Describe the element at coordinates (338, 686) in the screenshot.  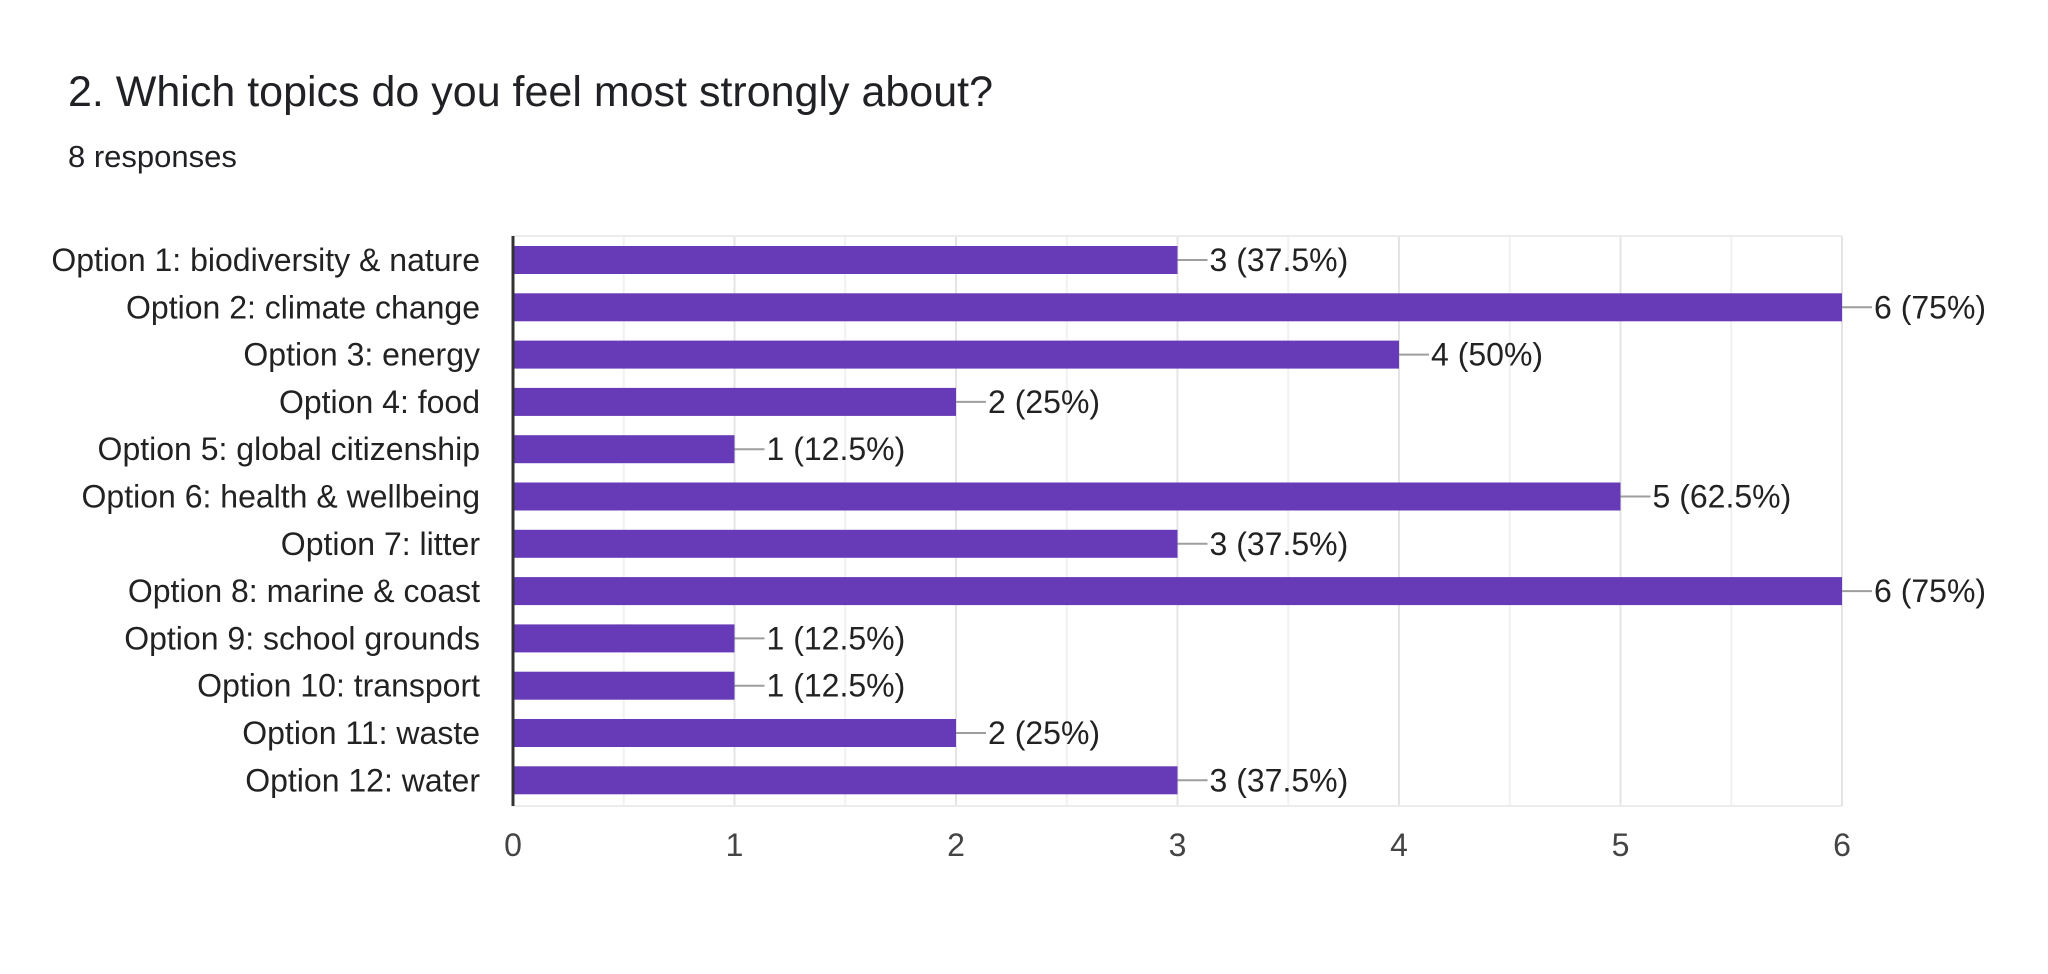
I see `category-label: Option 10: transport` at that location.